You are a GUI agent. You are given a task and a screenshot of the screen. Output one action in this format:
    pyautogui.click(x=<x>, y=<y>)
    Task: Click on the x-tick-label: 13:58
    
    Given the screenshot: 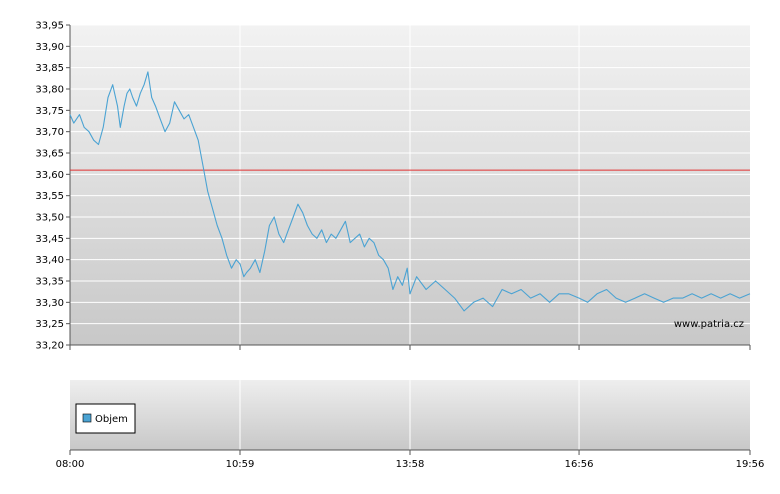 What is the action you would take?
    pyautogui.click(x=410, y=464)
    